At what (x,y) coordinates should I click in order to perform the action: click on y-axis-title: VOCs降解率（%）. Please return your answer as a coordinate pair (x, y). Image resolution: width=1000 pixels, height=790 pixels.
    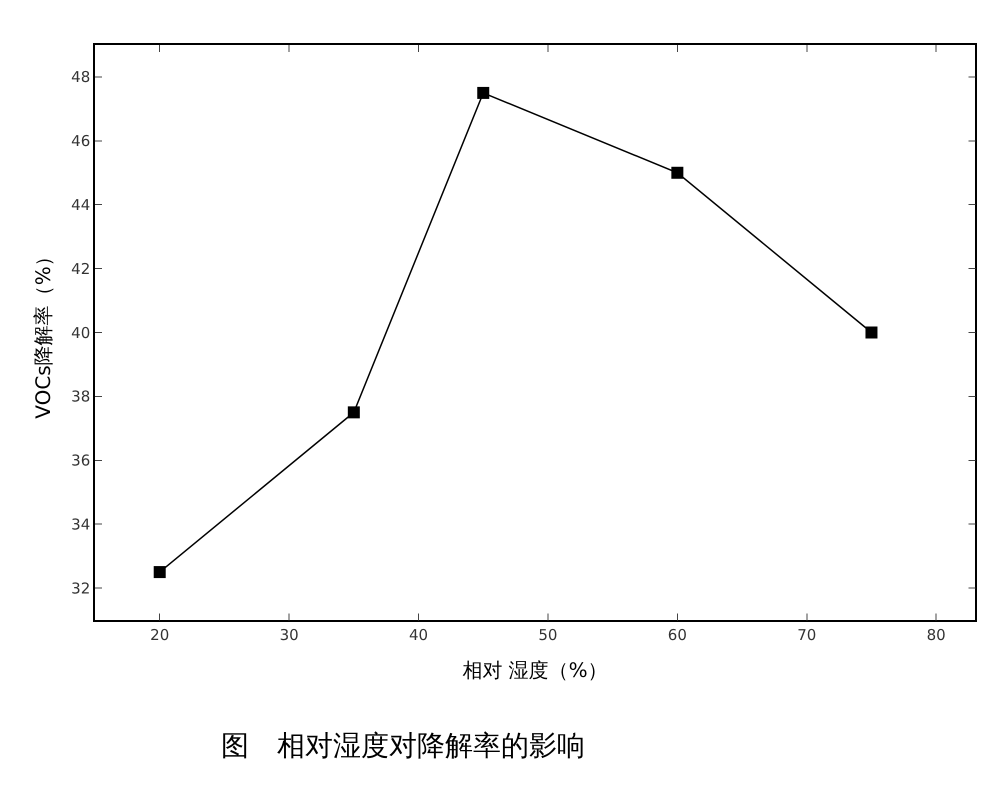
    Looking at the image, I should click on (43, 332).